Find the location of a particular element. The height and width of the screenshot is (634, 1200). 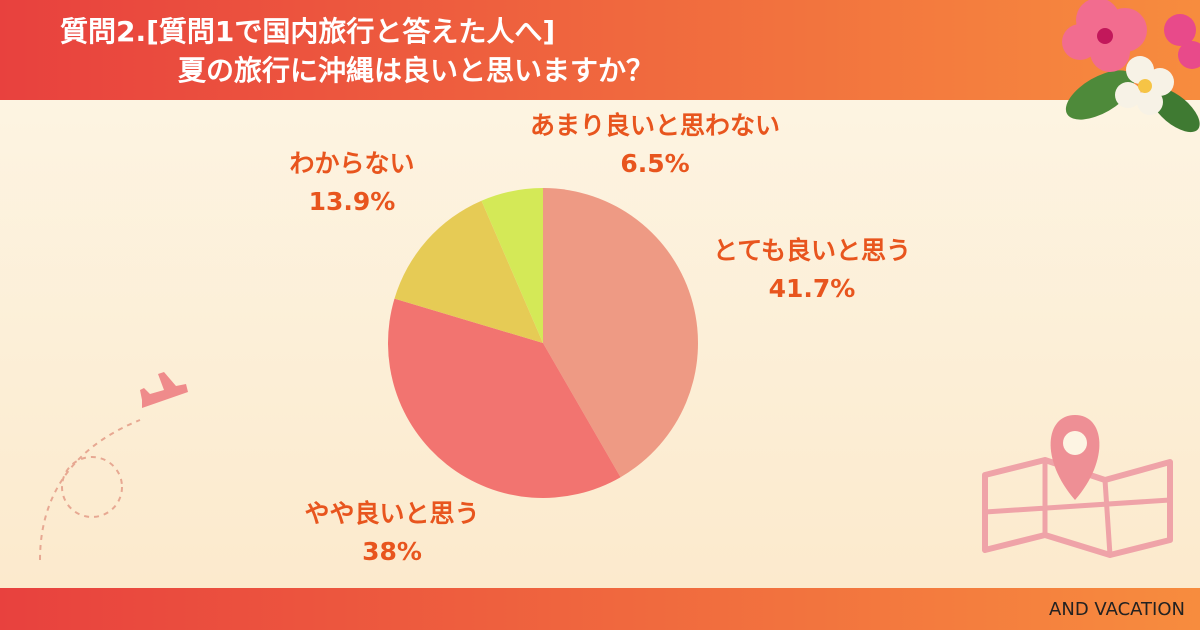

slice-value-label: 41.7% is located at coordinates (812, 288).